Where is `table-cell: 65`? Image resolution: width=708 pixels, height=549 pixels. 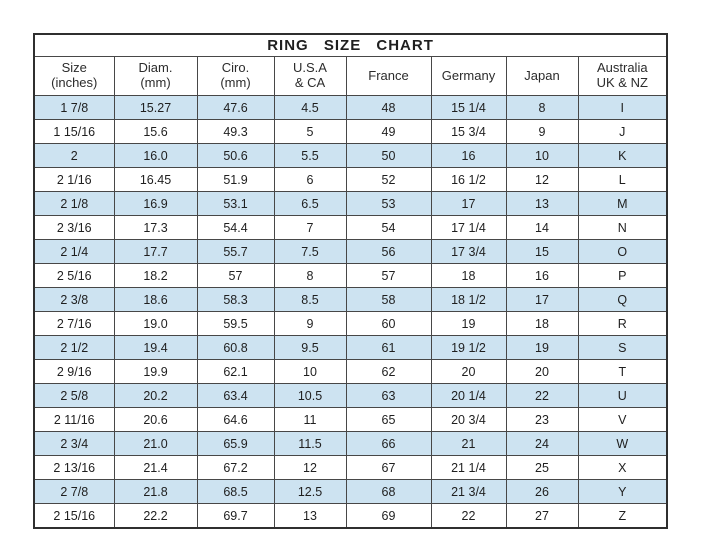
table-cell: 65 is located at coordinates (388, 419).